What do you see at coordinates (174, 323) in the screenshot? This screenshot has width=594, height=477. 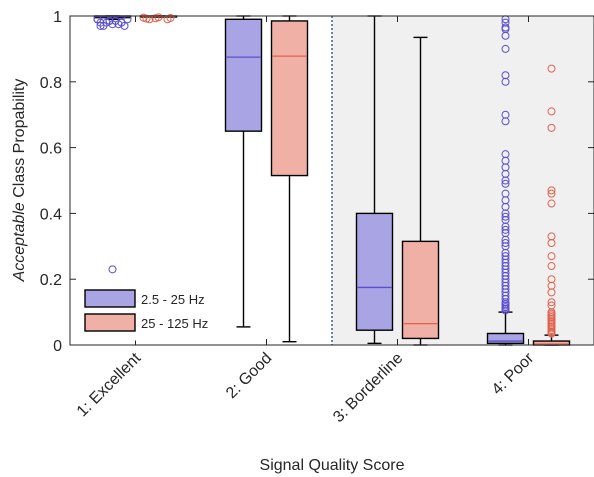 I see `legend-label: 25 - 125 Hz` at bounding box center [174, 323].